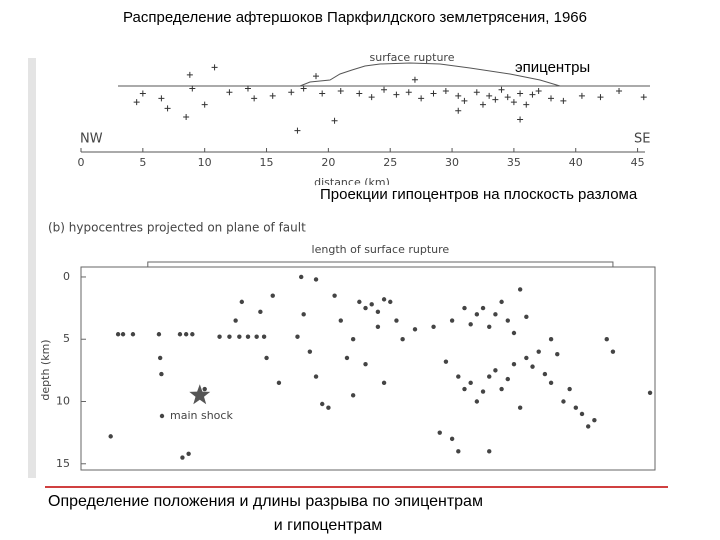 The image size is (720, 540). Describe the element at coordinates (91, 139) in the screenshot. I see `annotation: NW` at that location.